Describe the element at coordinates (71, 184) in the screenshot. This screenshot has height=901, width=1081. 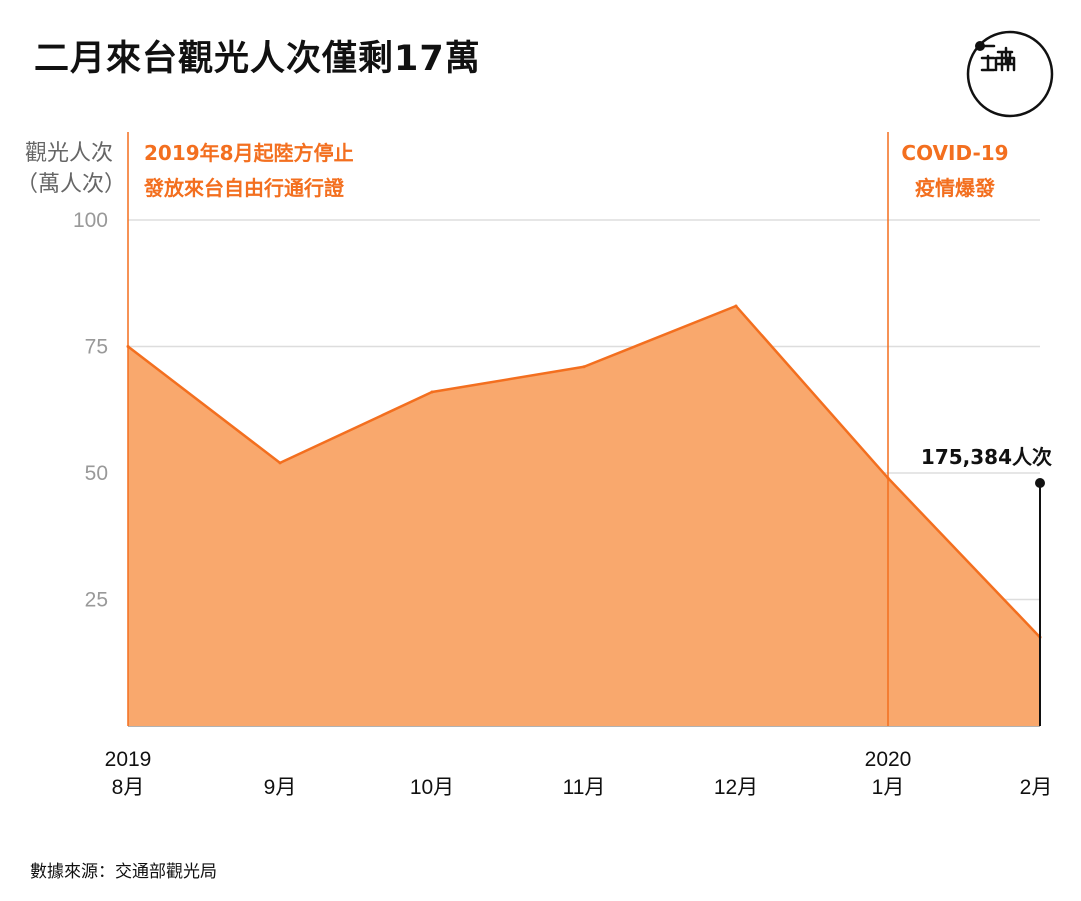
I see `y-axis-label-line2: （萬人次）` at that location.